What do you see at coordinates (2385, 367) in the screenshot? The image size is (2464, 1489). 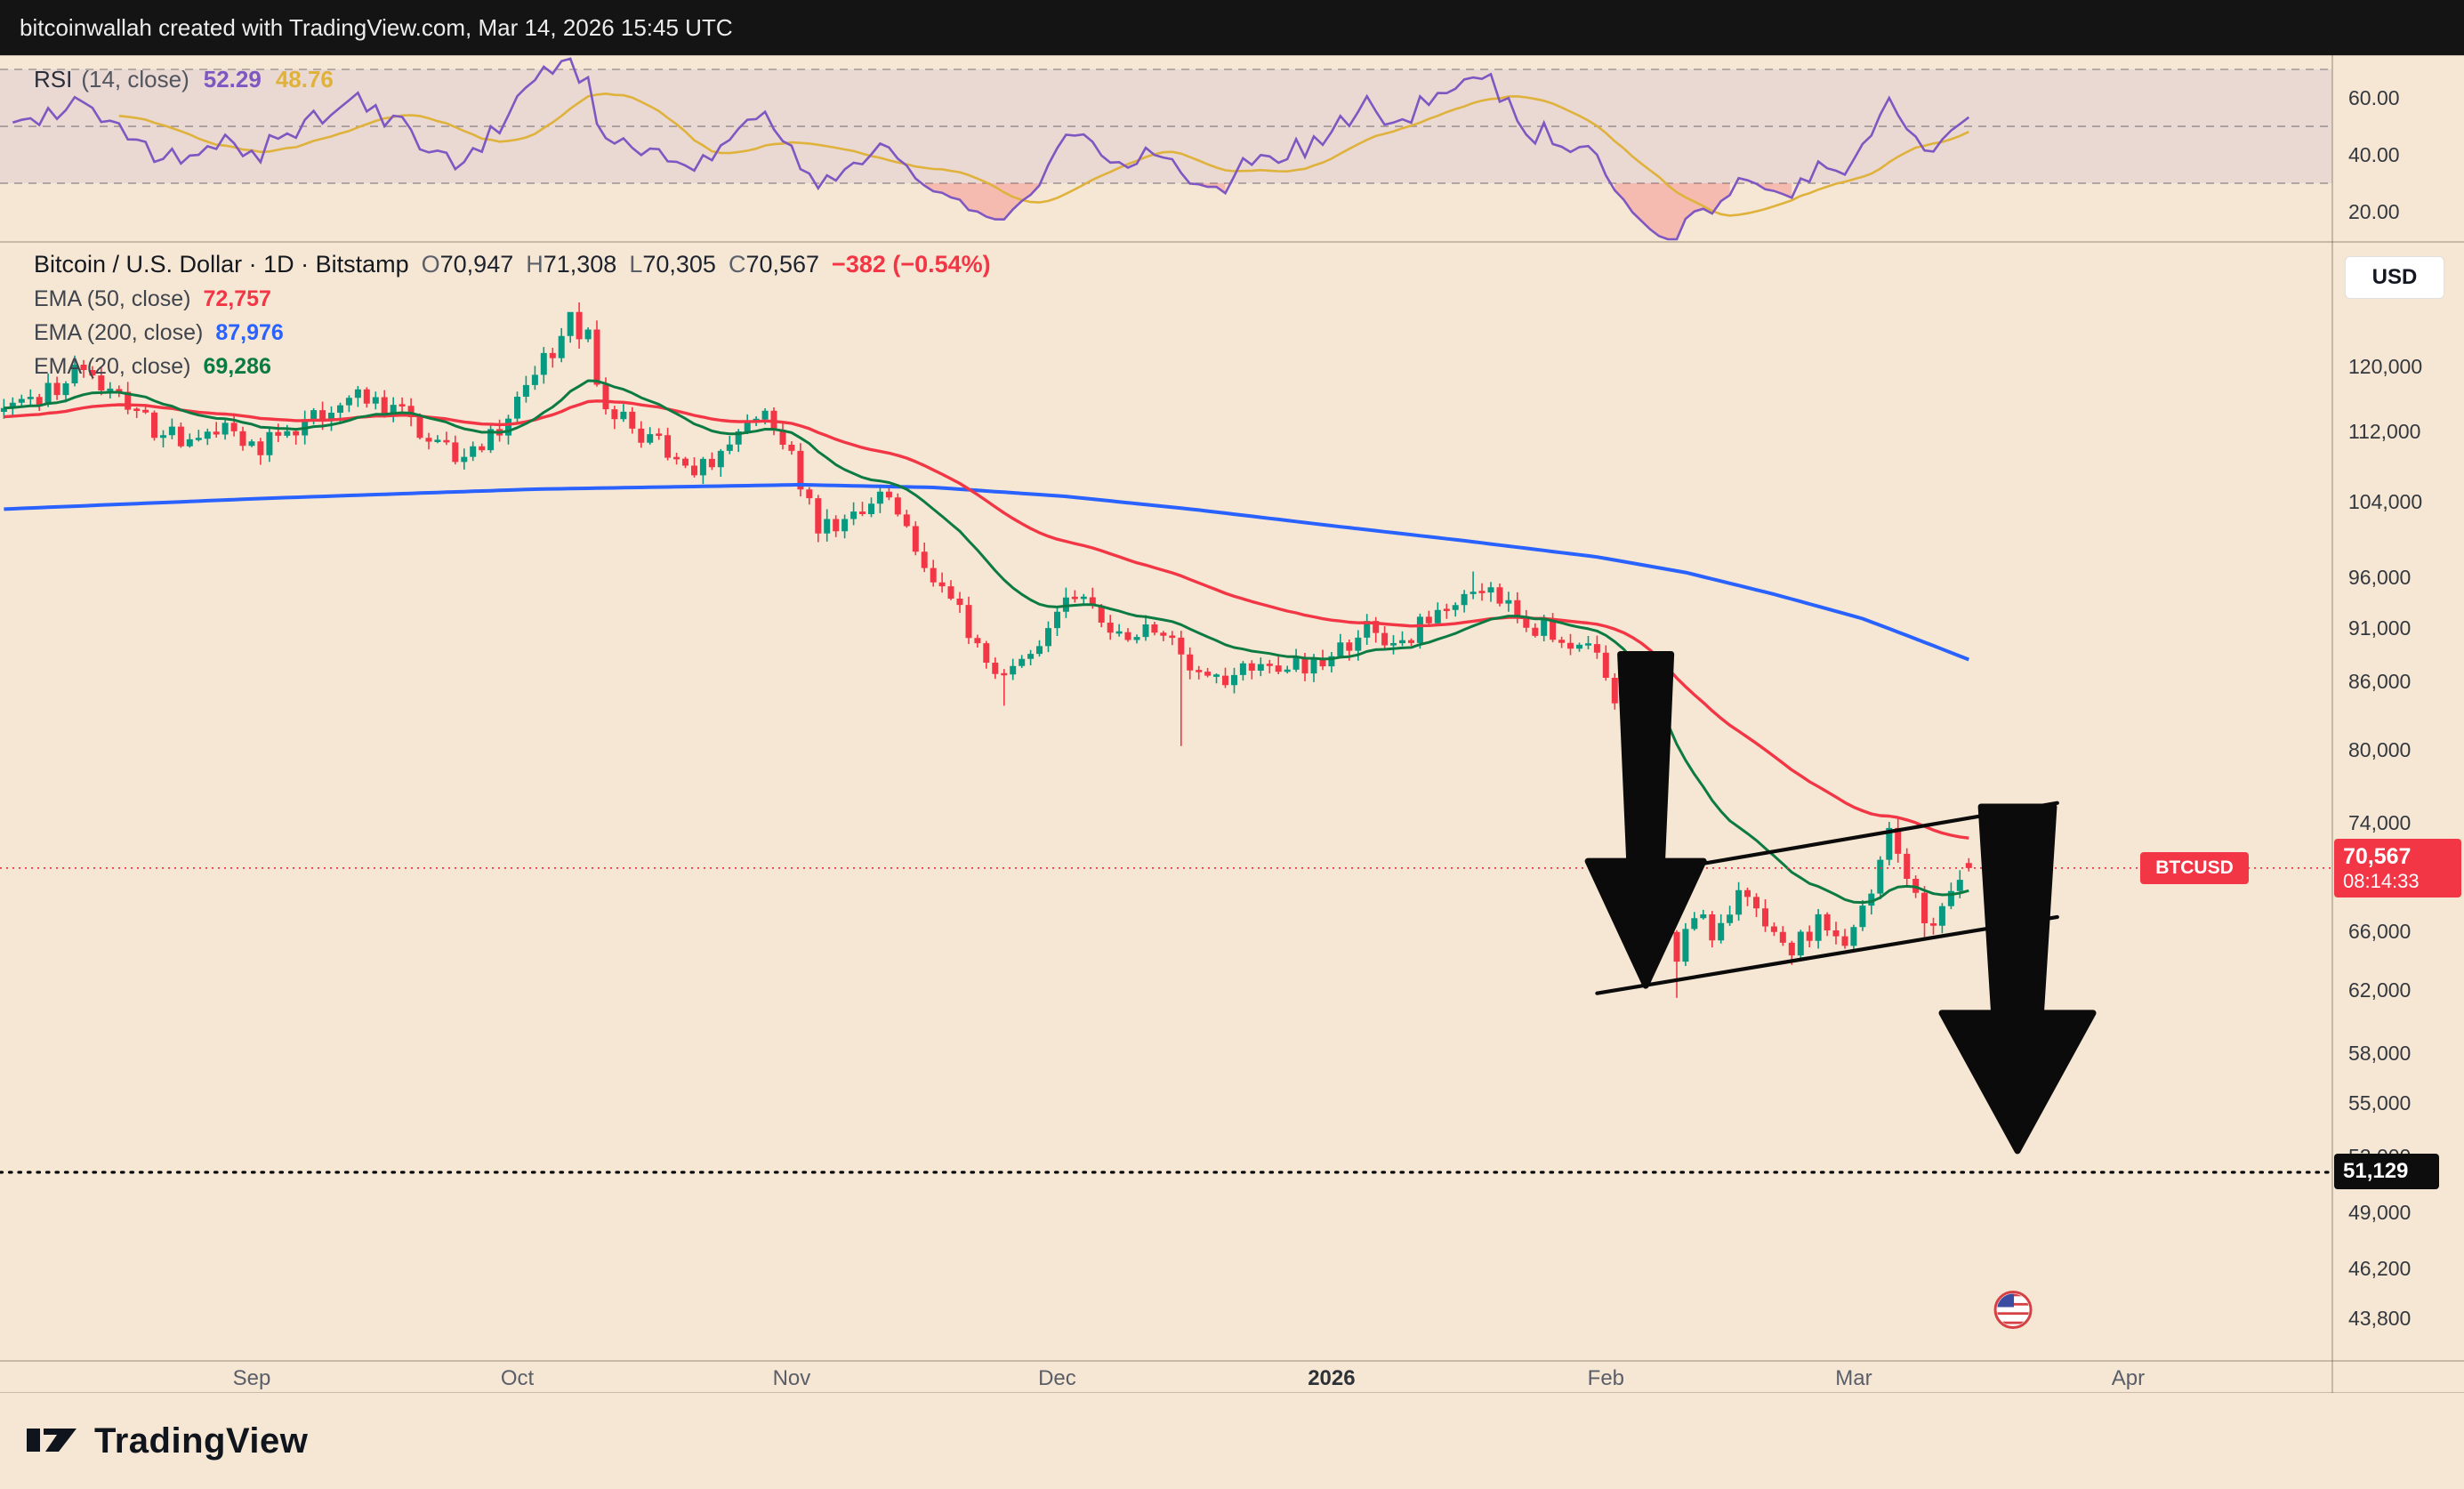 I see `price-tick: 120,000` at bounding box center [2385, 367].